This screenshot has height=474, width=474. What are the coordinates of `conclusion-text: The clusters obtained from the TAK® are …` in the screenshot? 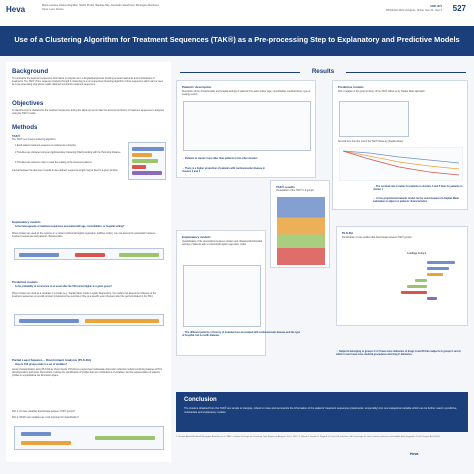 It's located at (321, 410).